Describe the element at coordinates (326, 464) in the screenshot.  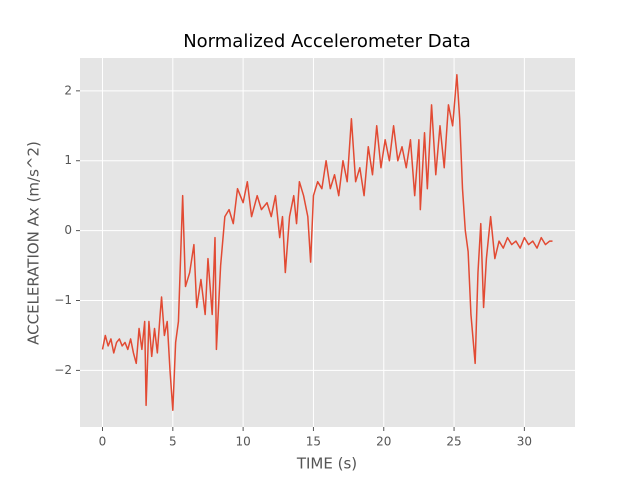
I see `x-axis-label: TIME (s)` at that location.